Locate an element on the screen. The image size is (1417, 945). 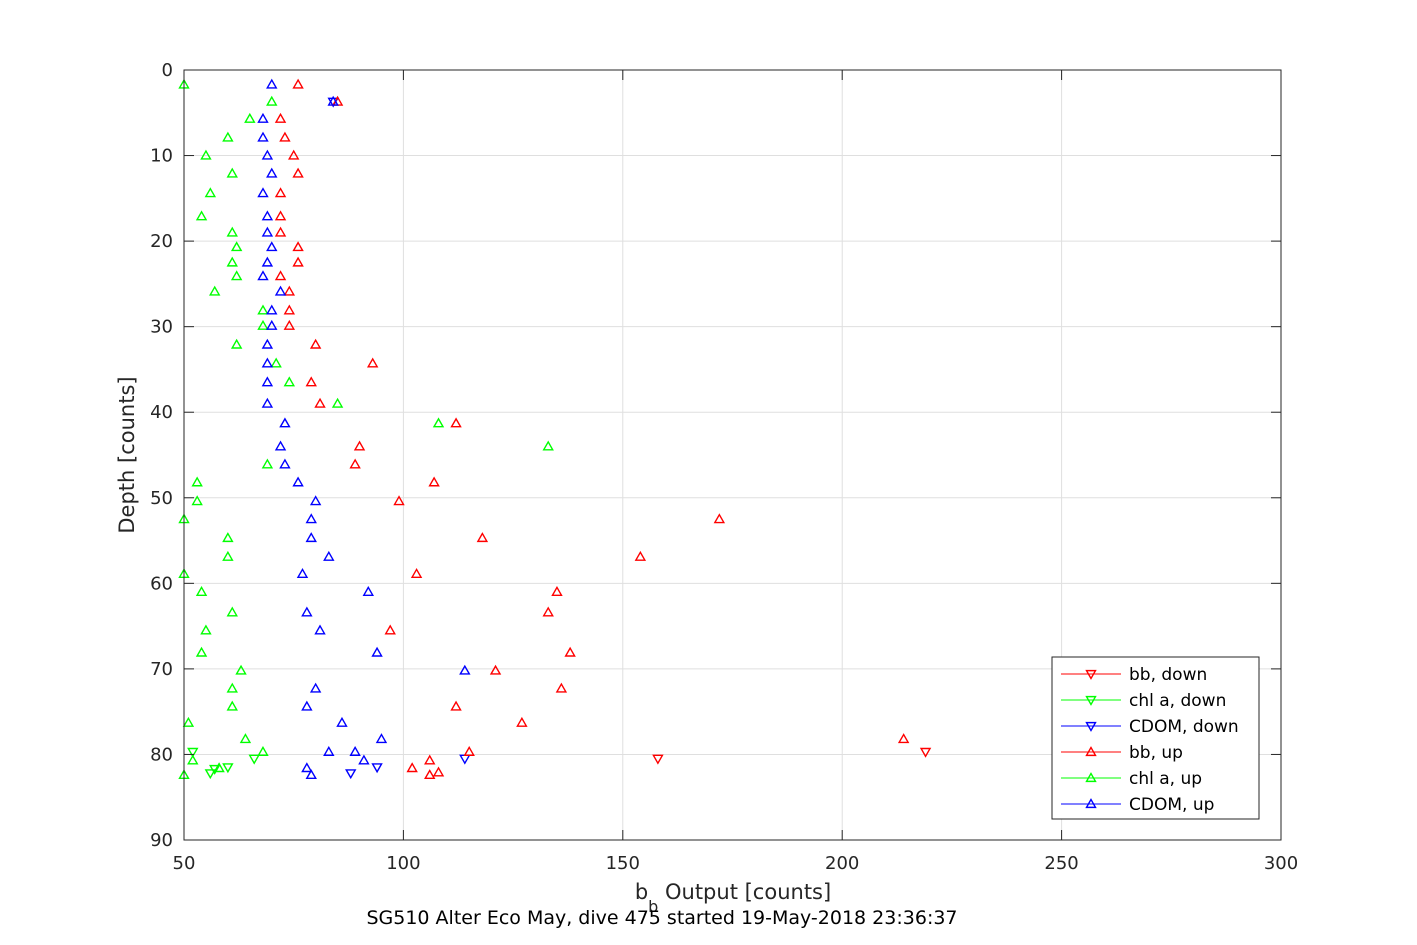
series-chl-a-down is located at coordinates (223, 763).